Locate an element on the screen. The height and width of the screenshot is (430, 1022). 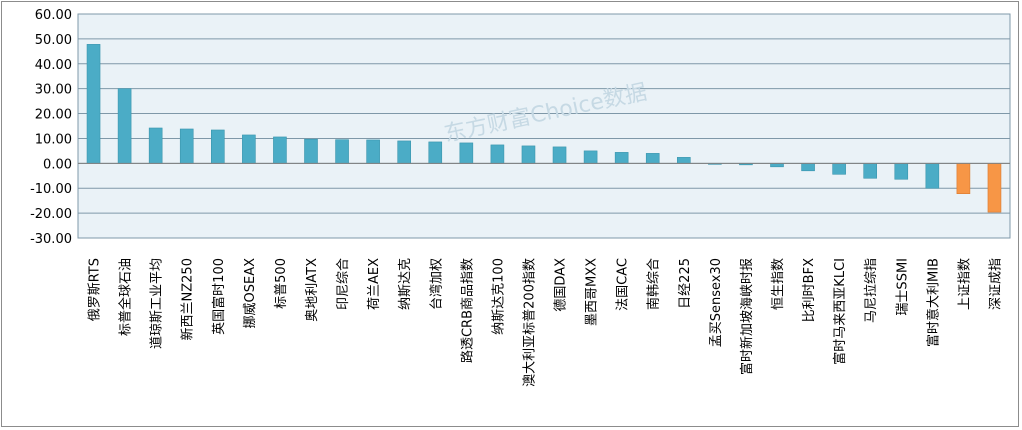
x-category-label: 纳斯达克100 is located at coordinates (498, 296).